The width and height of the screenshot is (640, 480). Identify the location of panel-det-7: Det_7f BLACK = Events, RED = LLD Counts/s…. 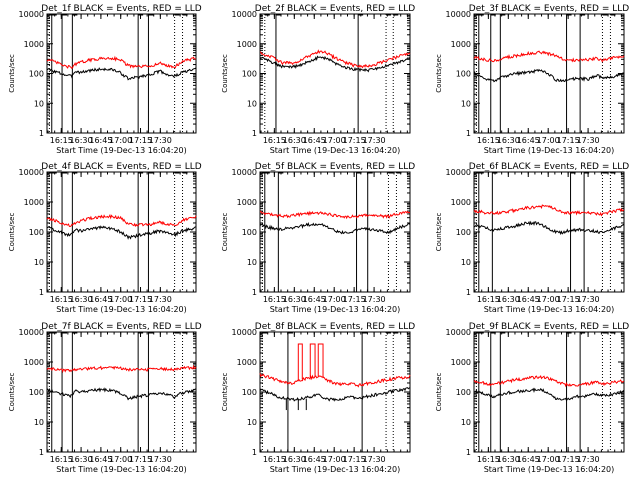
(105, 398).